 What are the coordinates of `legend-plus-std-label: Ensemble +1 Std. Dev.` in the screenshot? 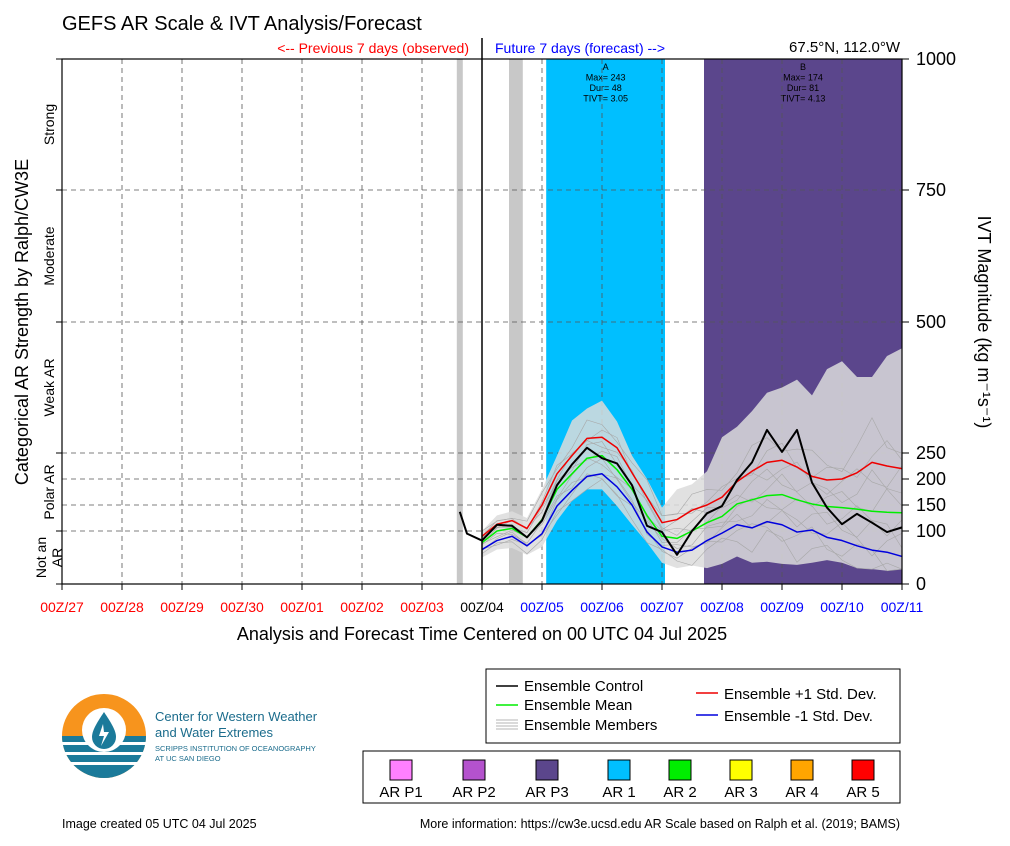 It's located at (800, 694).